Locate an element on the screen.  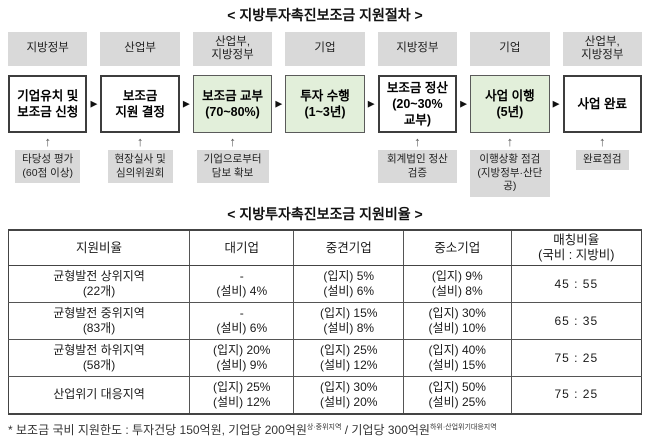
flow-step-invest: 투자 수행 (1~3년) is located at coordinates (325, 104).